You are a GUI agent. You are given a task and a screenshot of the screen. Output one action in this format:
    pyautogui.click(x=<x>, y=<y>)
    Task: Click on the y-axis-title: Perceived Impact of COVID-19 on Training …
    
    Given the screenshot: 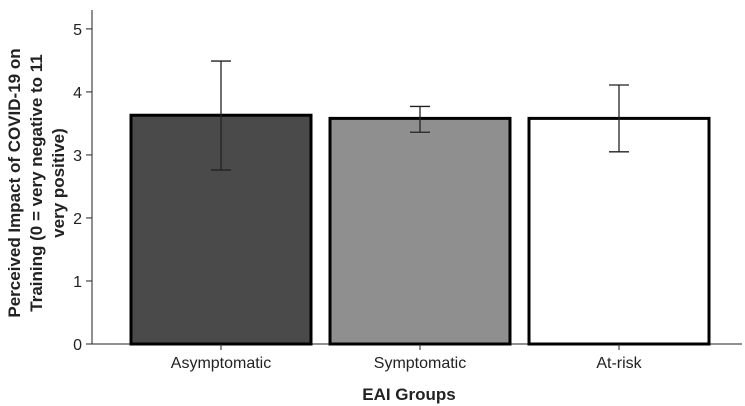 What is the action you would take?
    pyautogui.click(x=36, y=182)
    